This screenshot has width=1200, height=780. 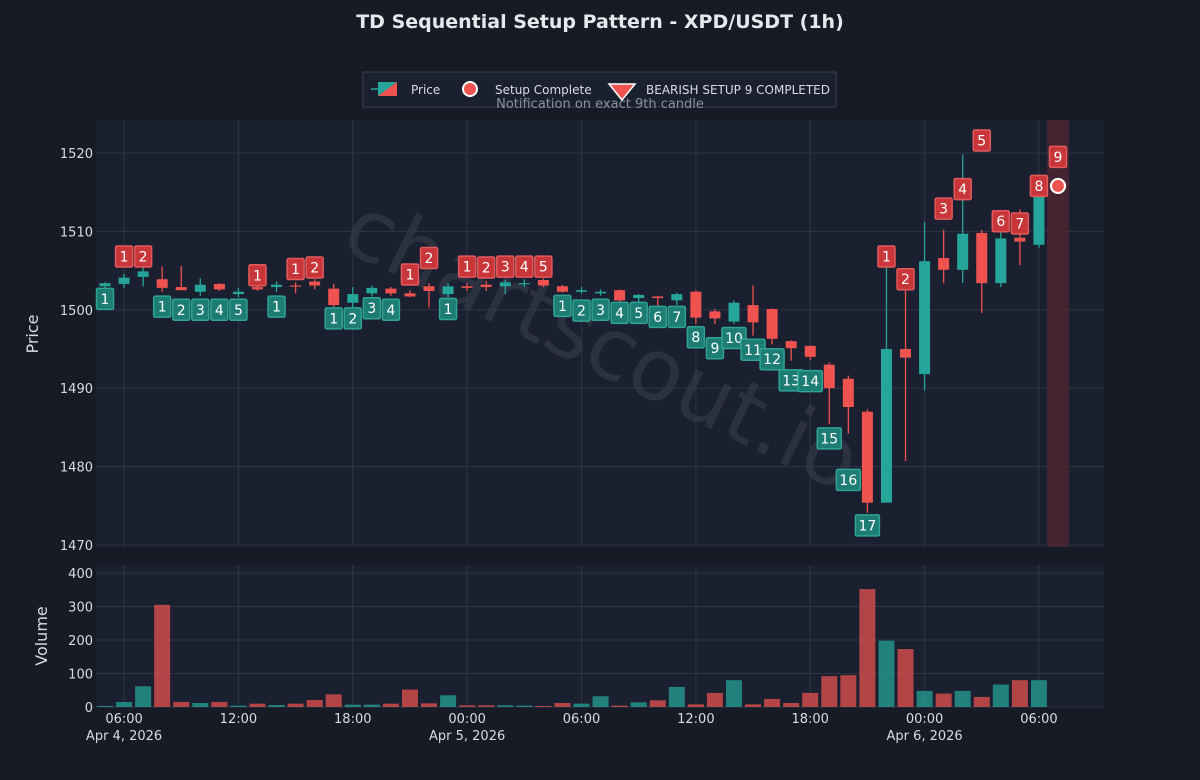 I want to click on time-tick-label: 06:00, so click(x=581, y=719).